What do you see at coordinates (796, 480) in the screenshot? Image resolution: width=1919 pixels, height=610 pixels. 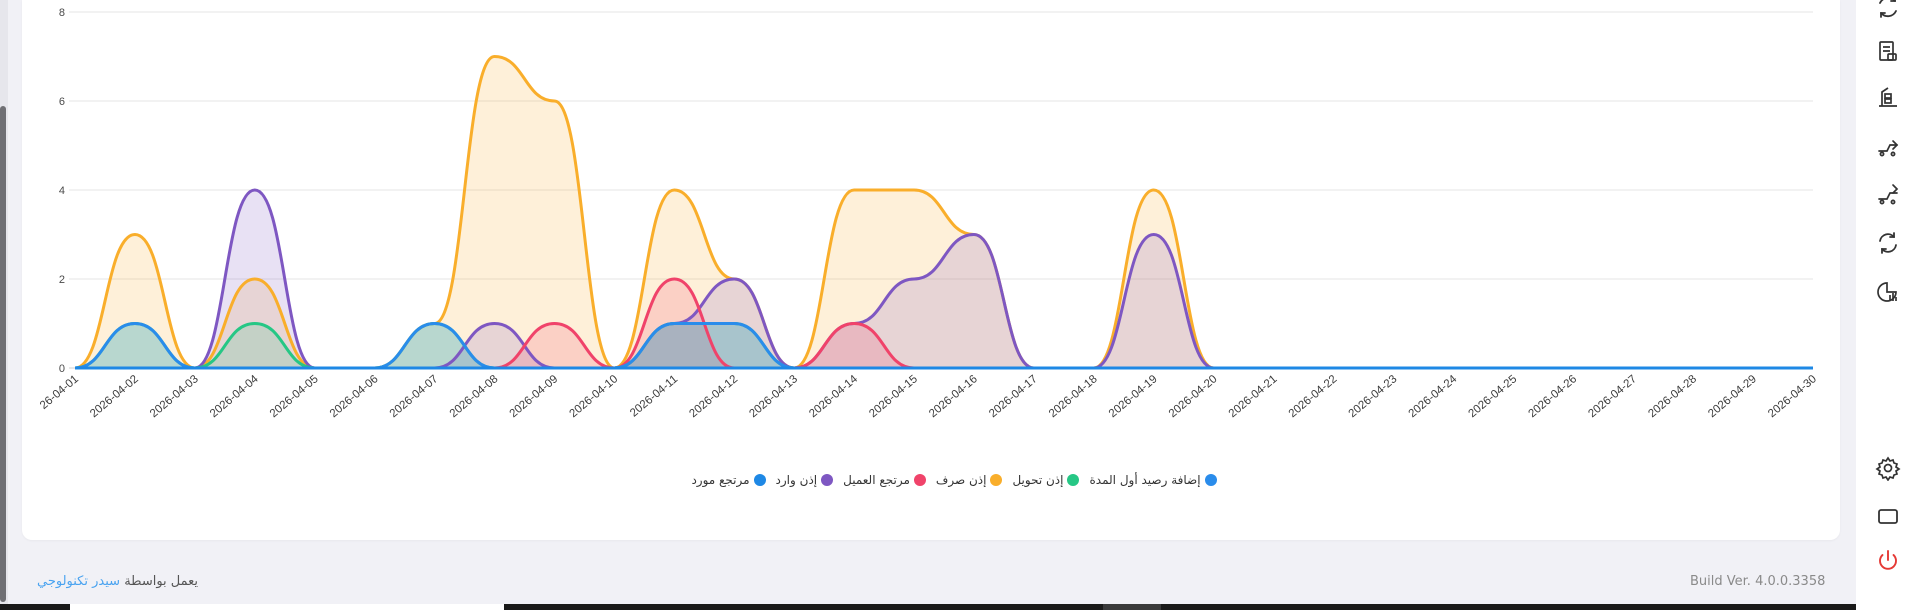 I see `legend-label: إذن وارد` at bounding box center [796, 480].